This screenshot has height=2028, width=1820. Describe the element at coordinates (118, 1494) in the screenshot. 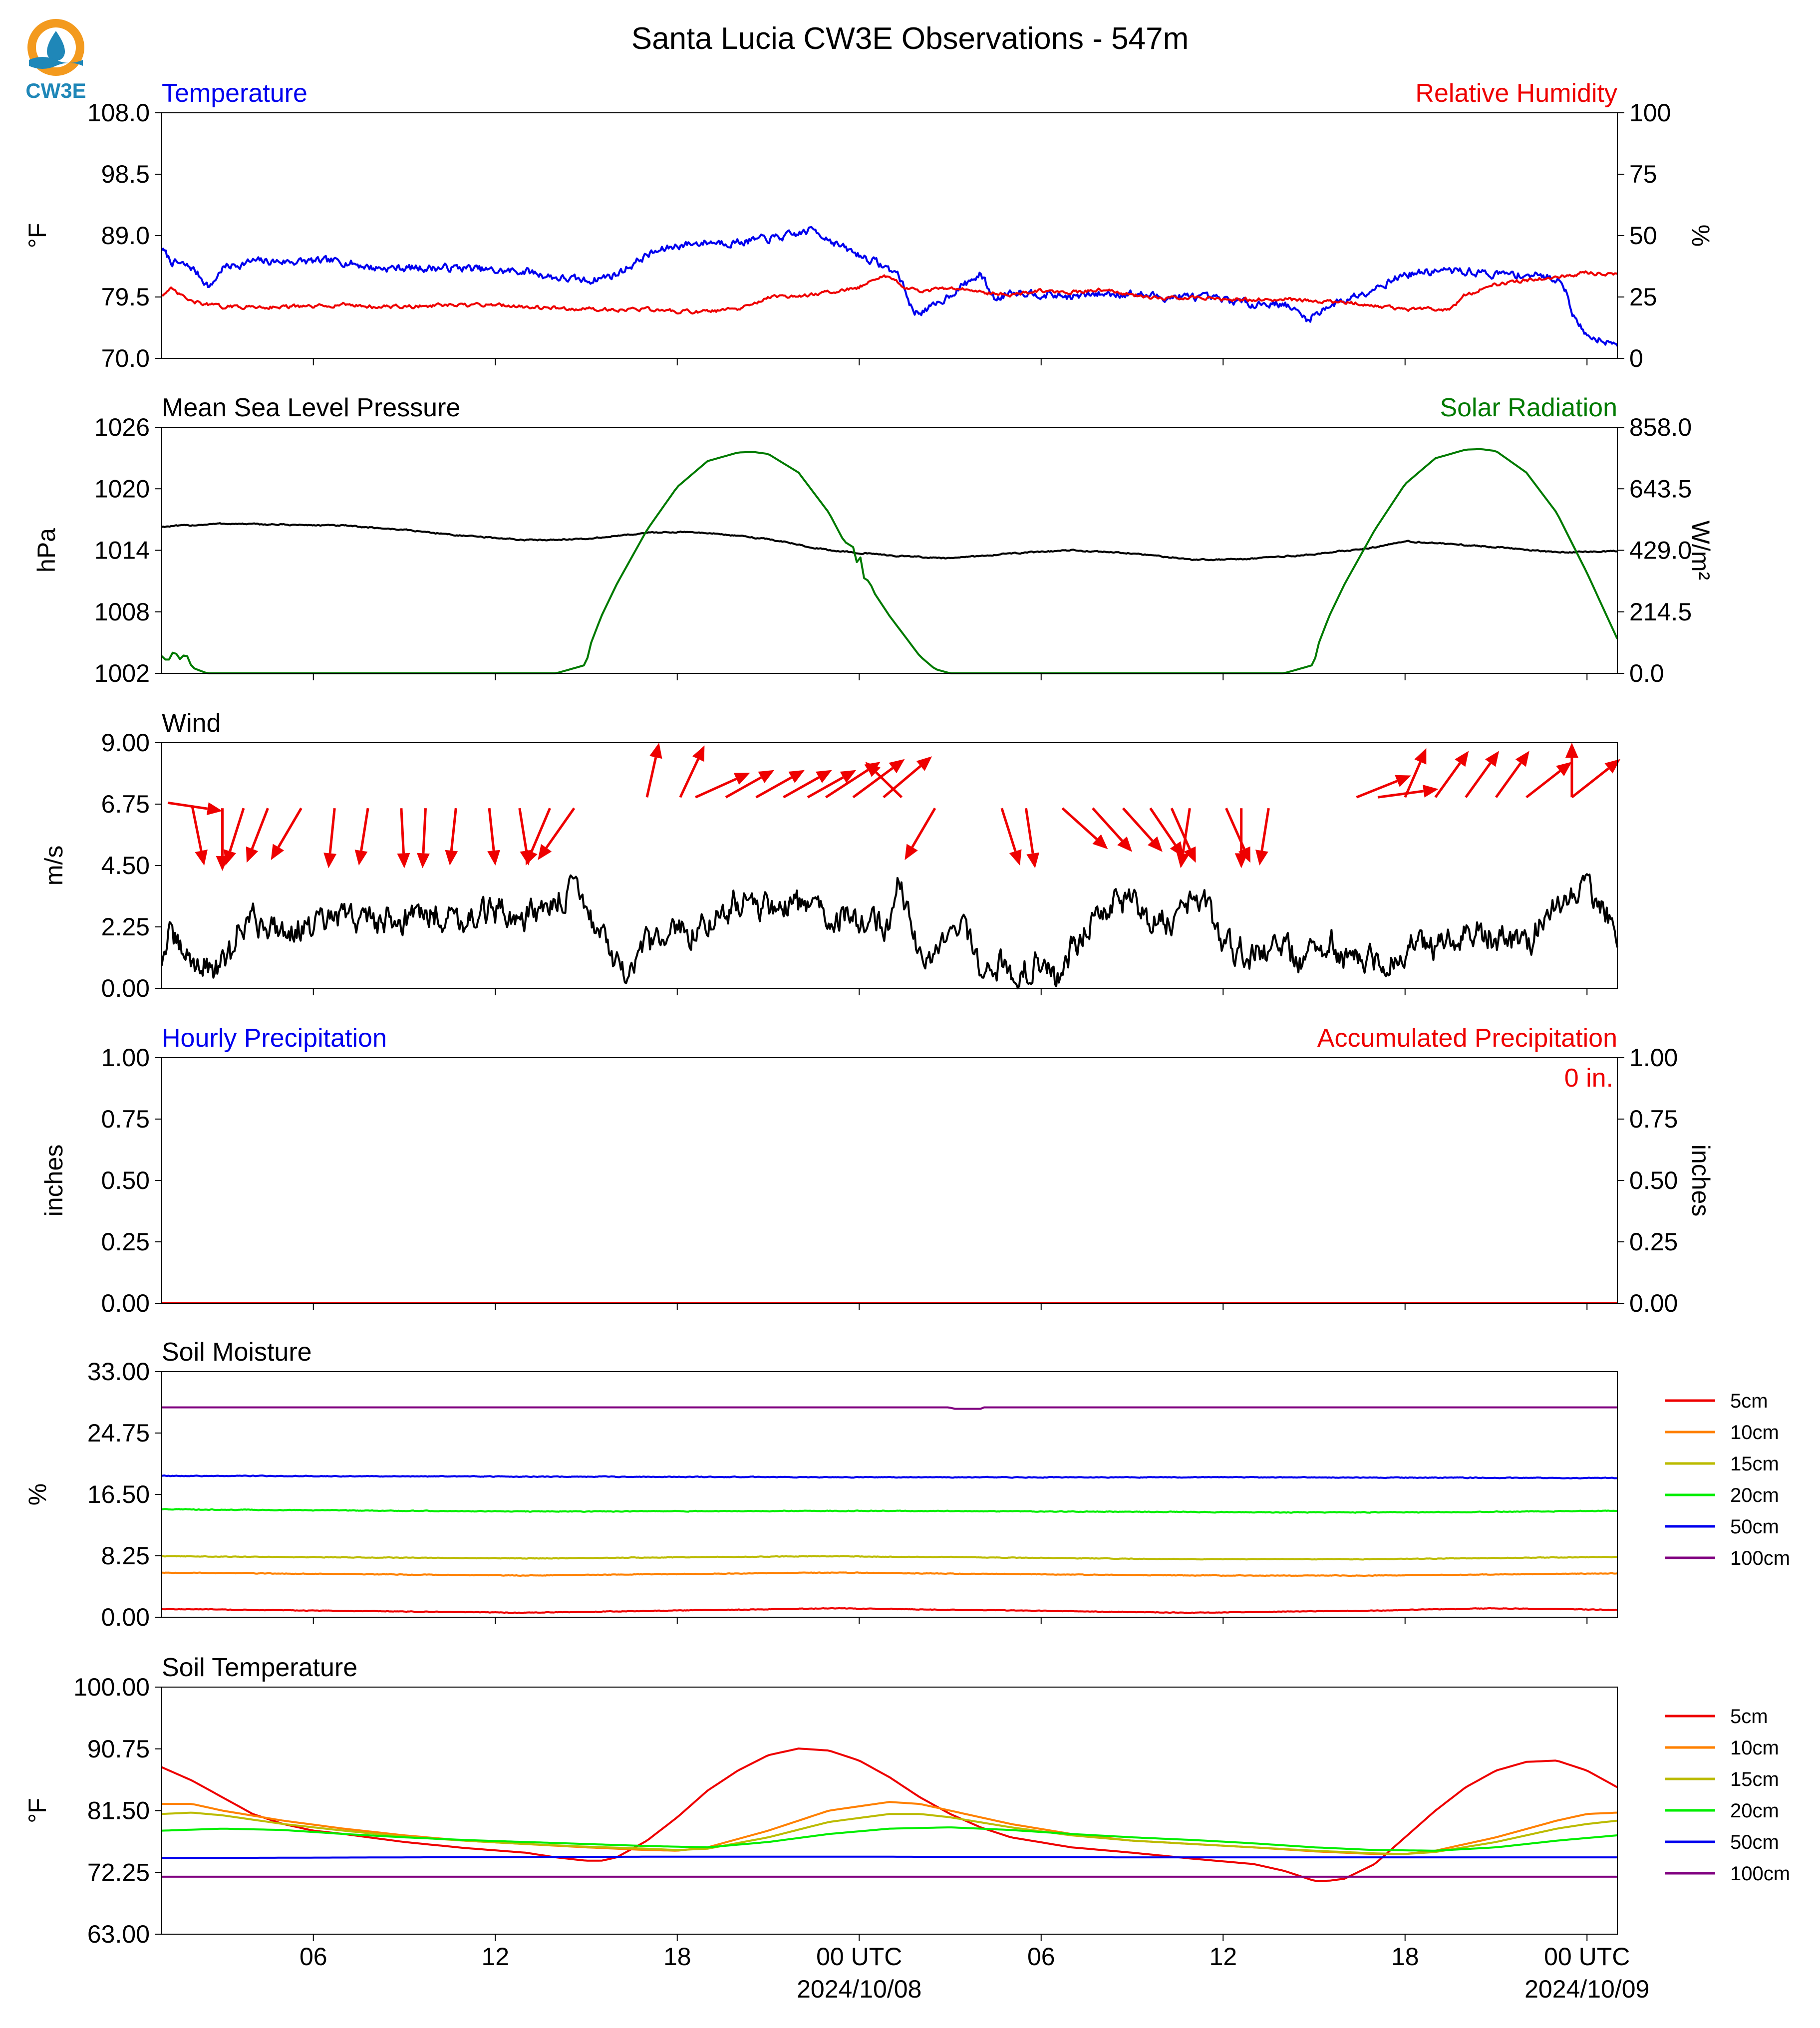

I see `y-tick-label-left: 16.50` at that location.